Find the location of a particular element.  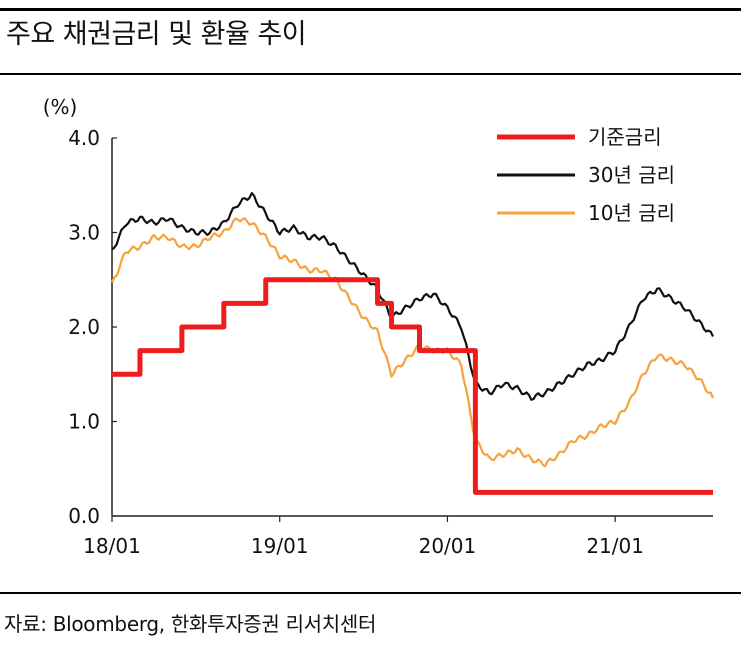

y-tick-label: 0.0 is located at coordinates (84, 516).